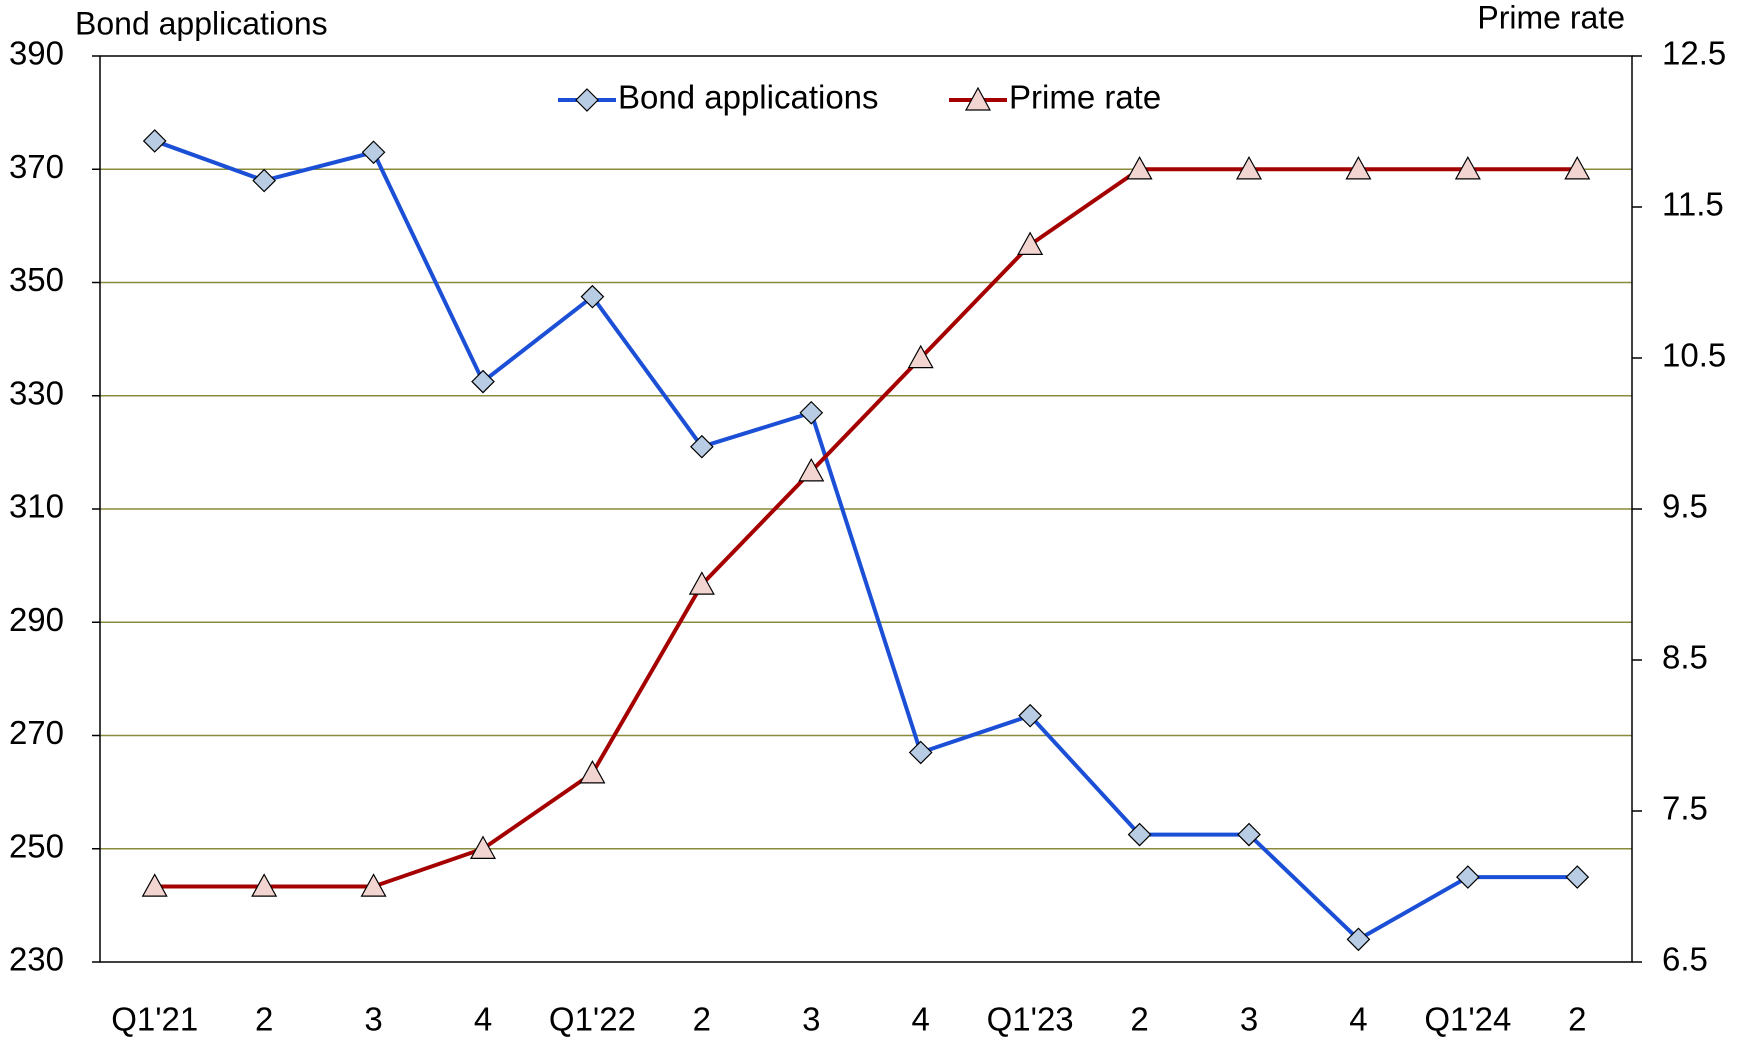  What do you see at coordinates (36, 506) in the screenshot?
I see `y-tick-label: 310` at bounding box center [36, 506].